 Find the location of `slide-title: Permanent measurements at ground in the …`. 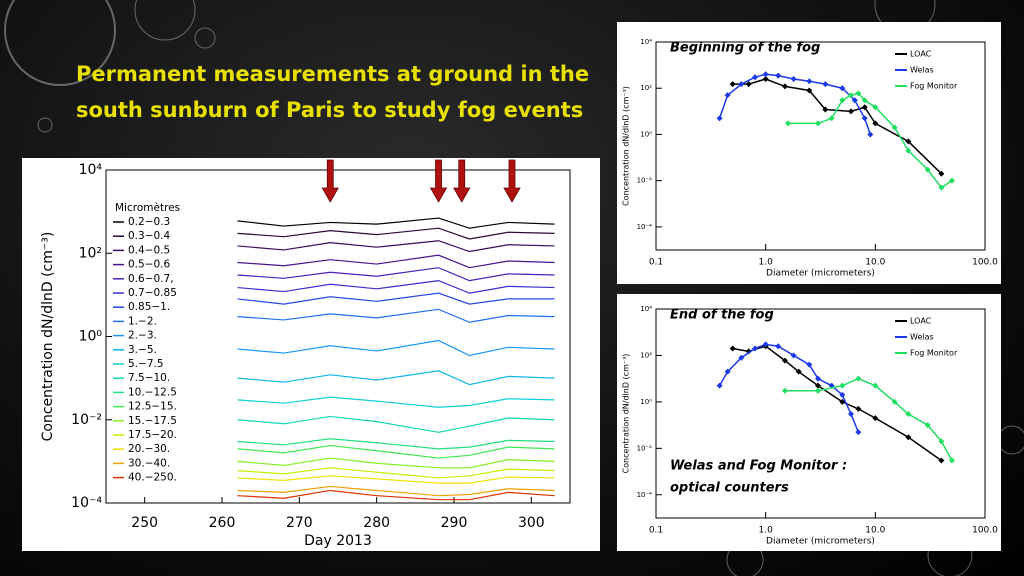

slide-title: Permanent measurements at ground in the … is located at coordinates (333, 92).